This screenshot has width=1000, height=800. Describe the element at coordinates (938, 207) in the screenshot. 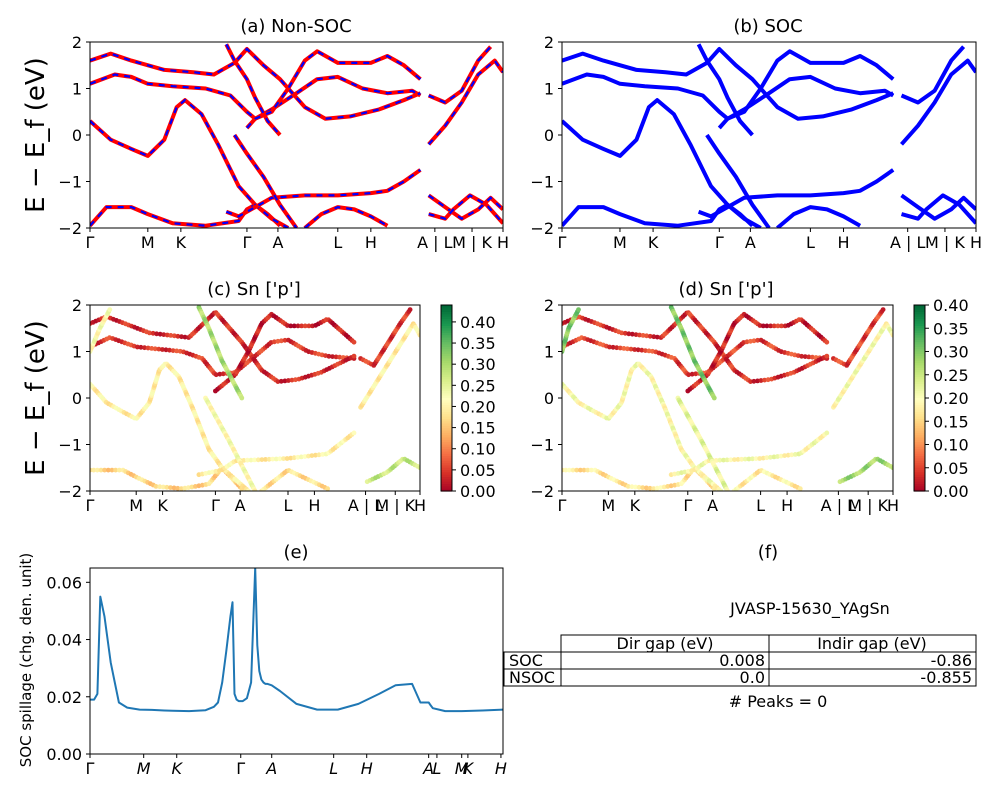

I see `band-line` at that location.